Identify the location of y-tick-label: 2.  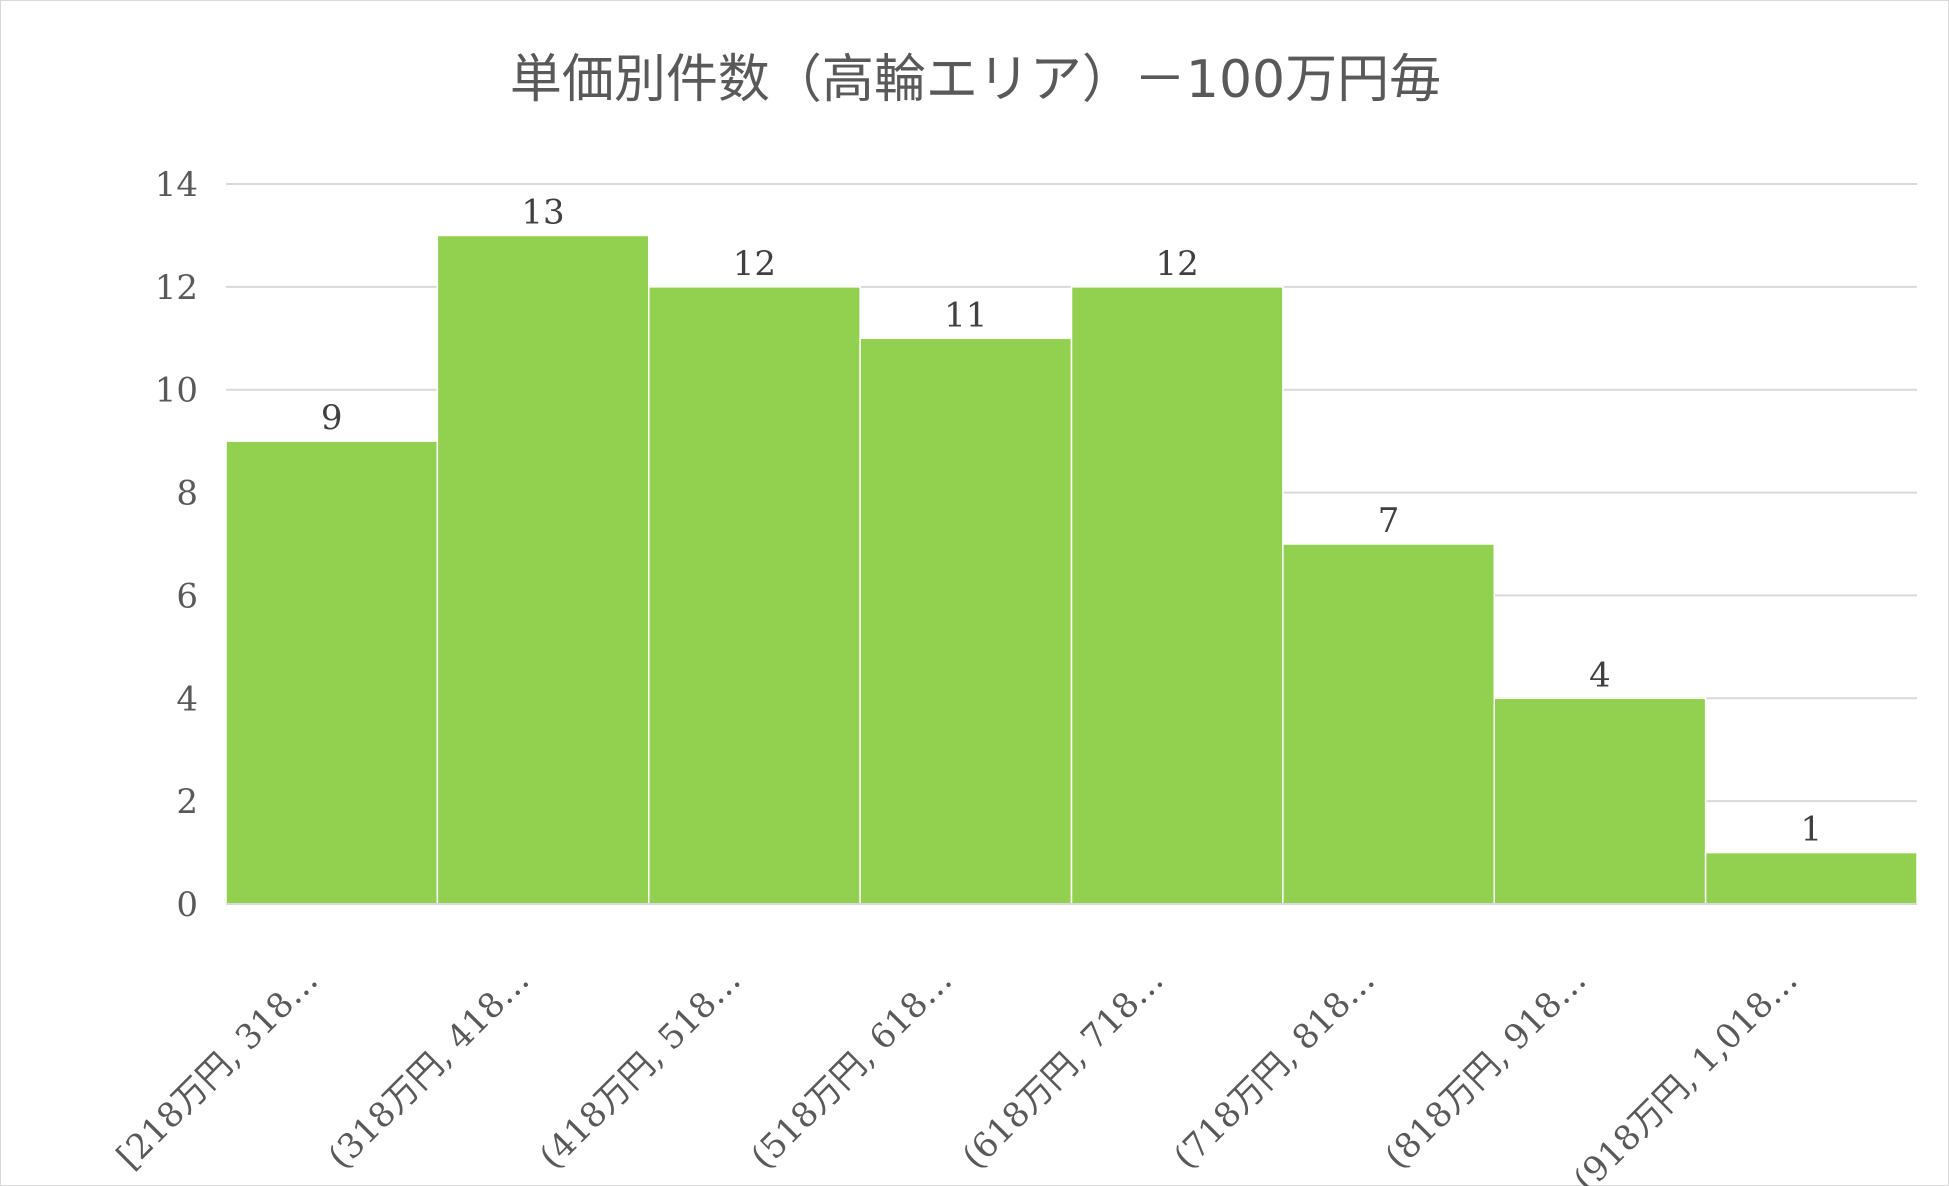
(187, 802).